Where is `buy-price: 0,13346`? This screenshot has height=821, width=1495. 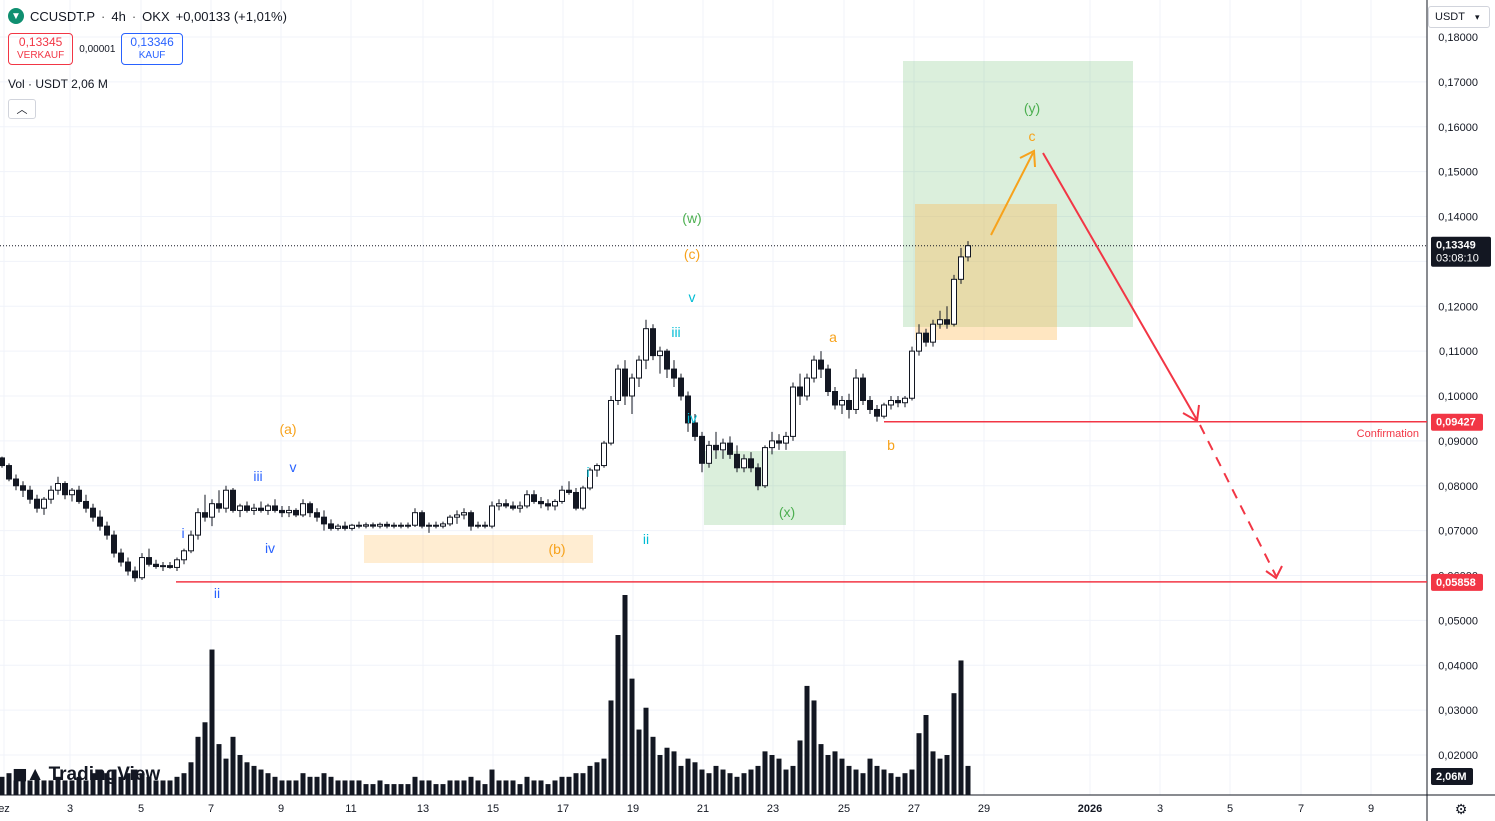 buy-price: 0,13346 is located at coordinates (152, 42).